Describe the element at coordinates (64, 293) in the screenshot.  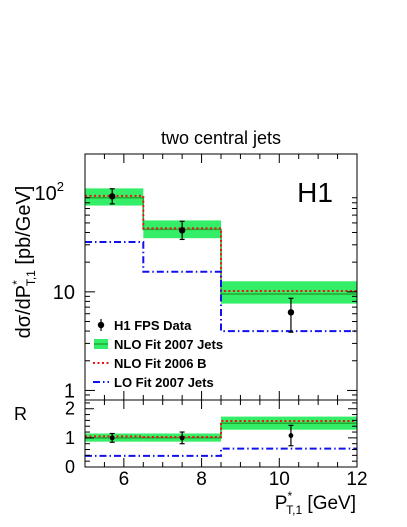
I see `y-tick-label: 10` at that location.